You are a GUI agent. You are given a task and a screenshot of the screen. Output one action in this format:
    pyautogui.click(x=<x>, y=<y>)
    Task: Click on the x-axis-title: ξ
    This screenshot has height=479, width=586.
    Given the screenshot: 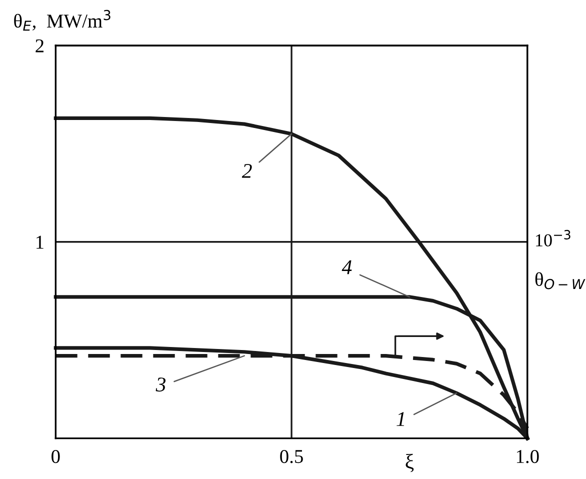 What is the action you would take?
    pyautogui.click(x=410, y=463)
    